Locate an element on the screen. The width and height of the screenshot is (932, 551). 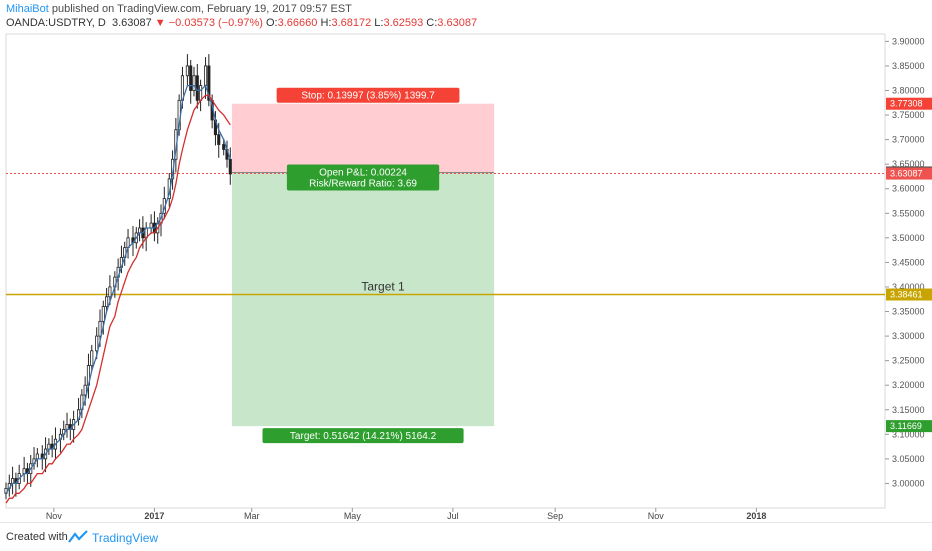
y-tick-label: 3.55000 is located at coordinates (908, 213).